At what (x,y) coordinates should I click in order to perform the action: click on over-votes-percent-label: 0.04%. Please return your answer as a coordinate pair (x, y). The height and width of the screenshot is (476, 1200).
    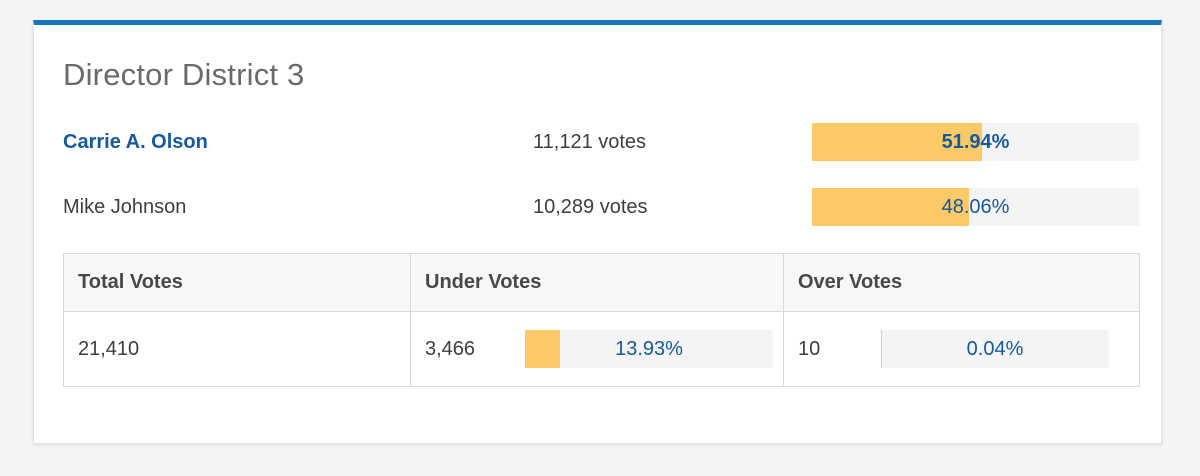
    Looking at the image, I should click on (995, 349).